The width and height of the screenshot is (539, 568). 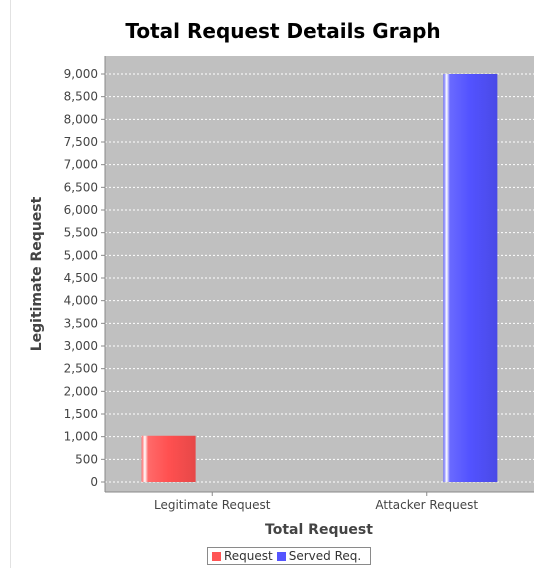 What do you see at coordinates (94, 482) in the screenshot?
I see `y-tick-label: 0` at bounding box center [94, 482].